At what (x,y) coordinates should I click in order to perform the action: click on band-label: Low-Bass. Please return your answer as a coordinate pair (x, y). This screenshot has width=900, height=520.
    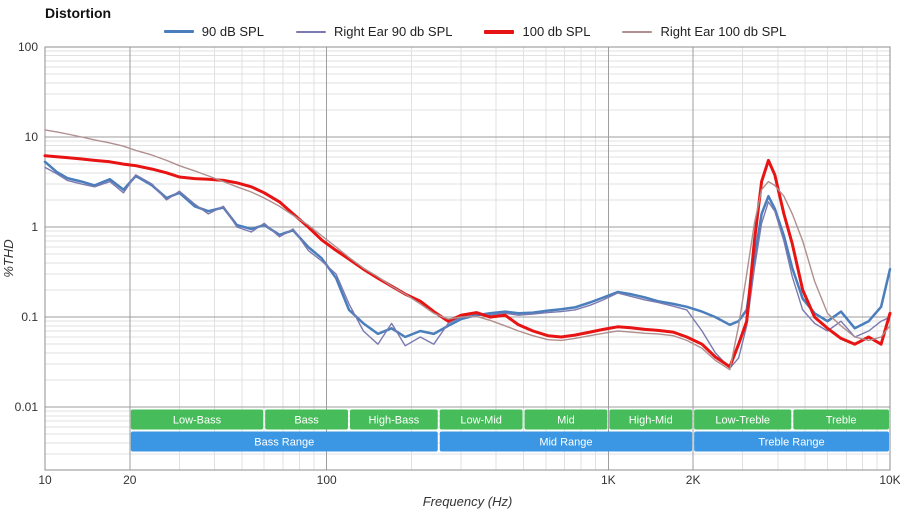
    Looking at the image, I should click on (197, 421).